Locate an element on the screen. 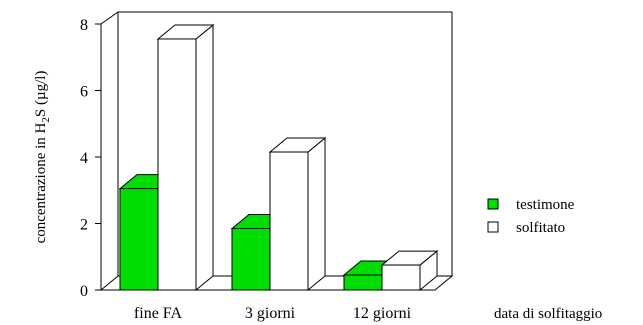 This screenshot has height=325, width=643. legend-label-solfitato: solfitato is located at coordinates (540, 228).